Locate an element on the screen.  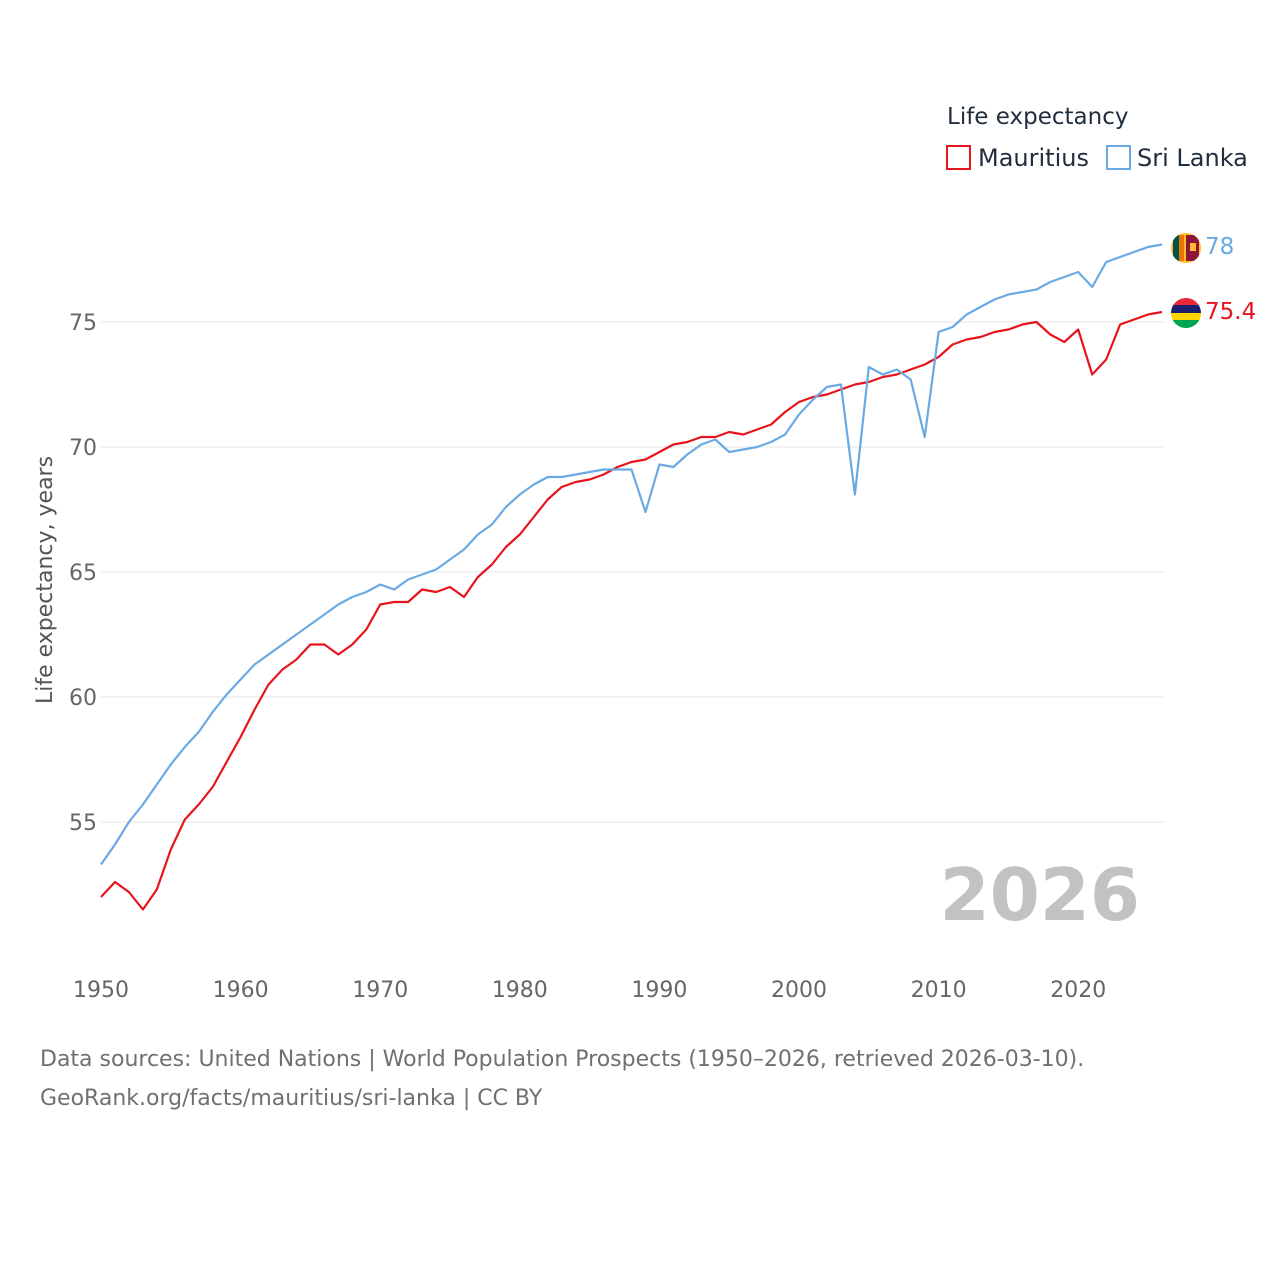
x-tick-1970: 1970 is located at coordinates (380, 990).